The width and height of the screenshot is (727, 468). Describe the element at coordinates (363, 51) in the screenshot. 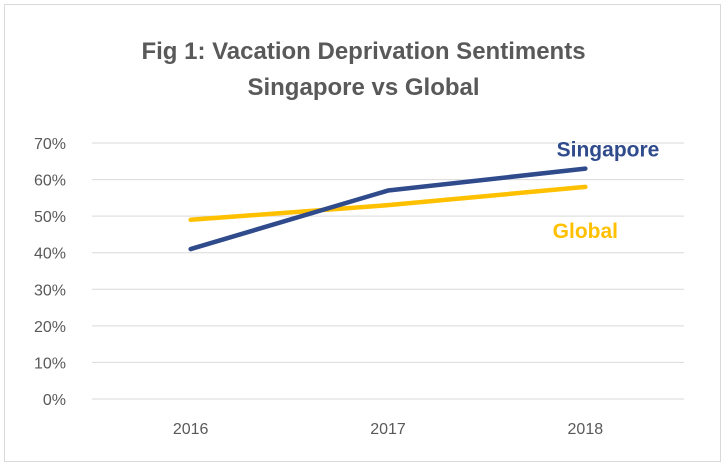

I see `chart-title: Fig 1: Vacation Deprivation Sentiments` at that location.